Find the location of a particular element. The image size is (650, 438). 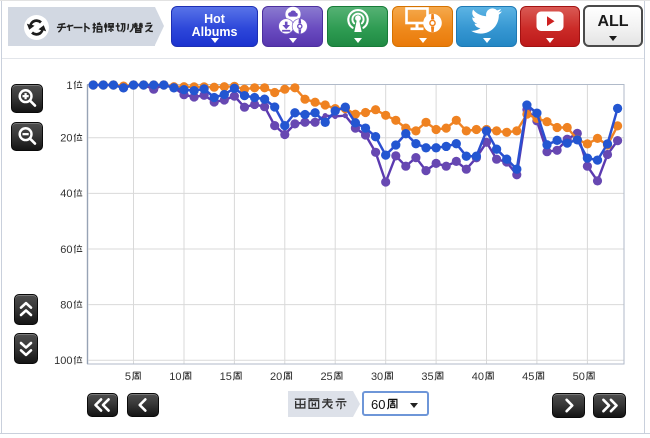

svg-text: 30 is located at coordinates (377, 377).